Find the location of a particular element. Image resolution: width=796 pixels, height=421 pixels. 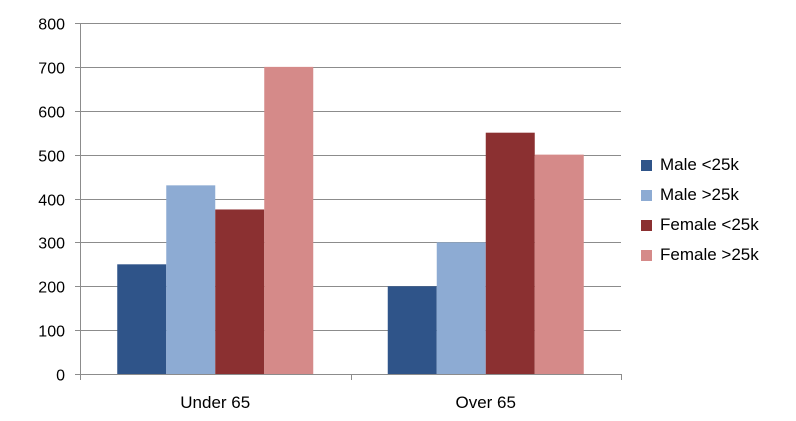

legend-item-male-over-25k: Male >25k is located at coordinates (700, 195).